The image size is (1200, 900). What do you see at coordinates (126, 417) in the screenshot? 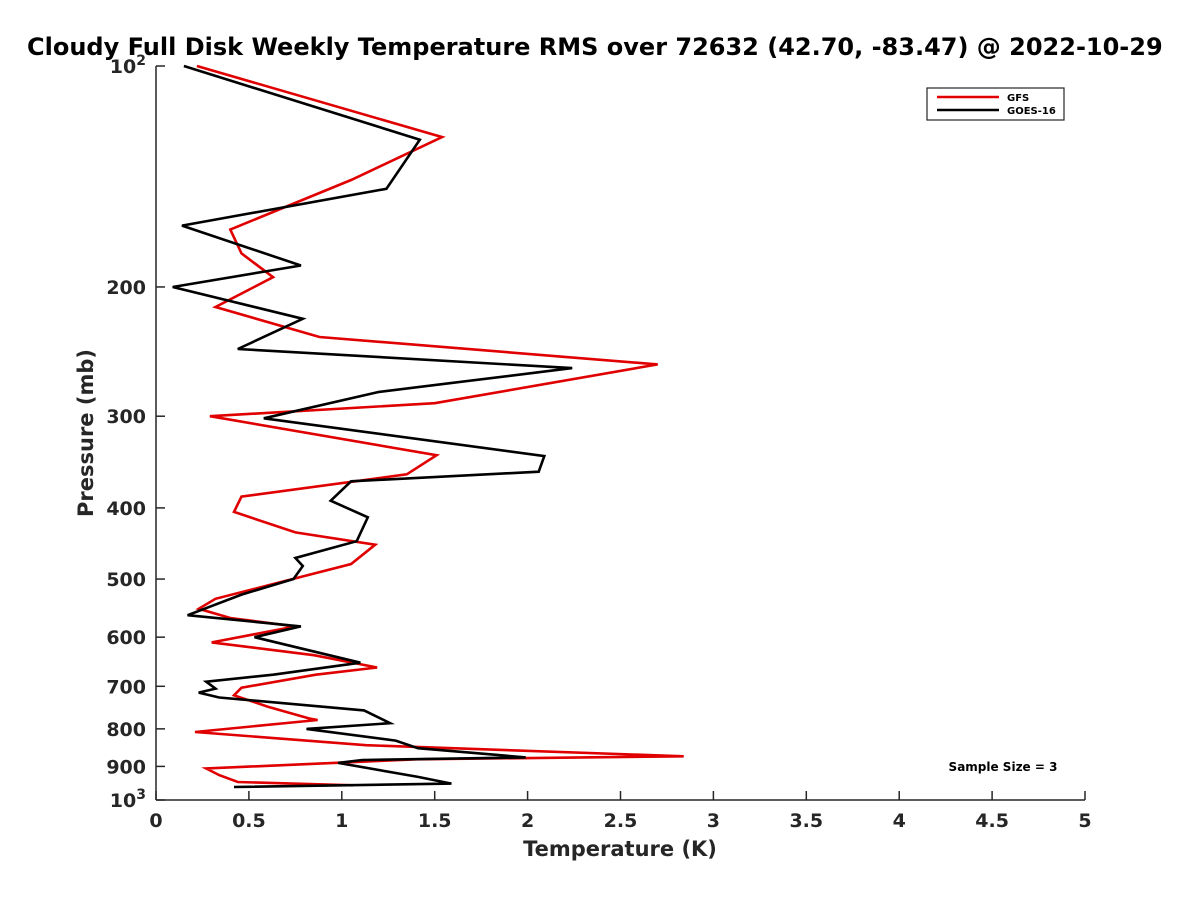
I see `y-tick-label: 300` at bounding box center [126, 417].